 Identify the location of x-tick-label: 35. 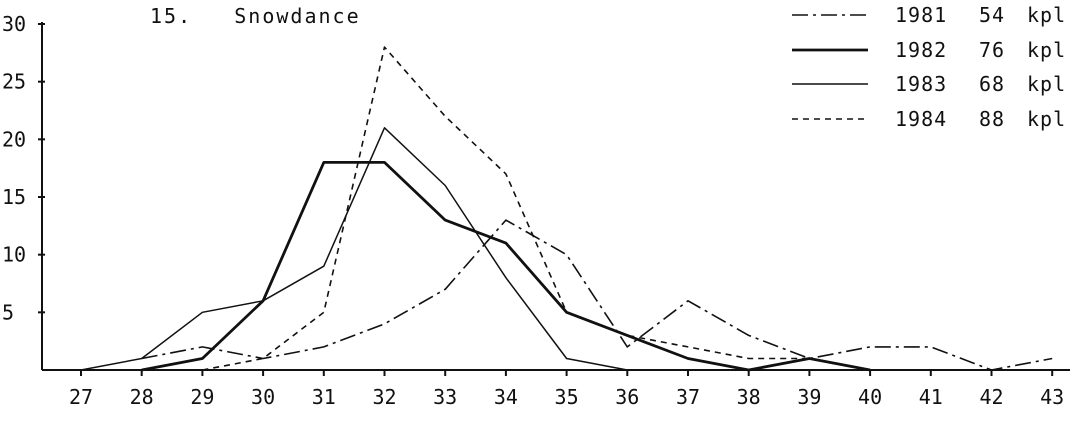
(567, 397).